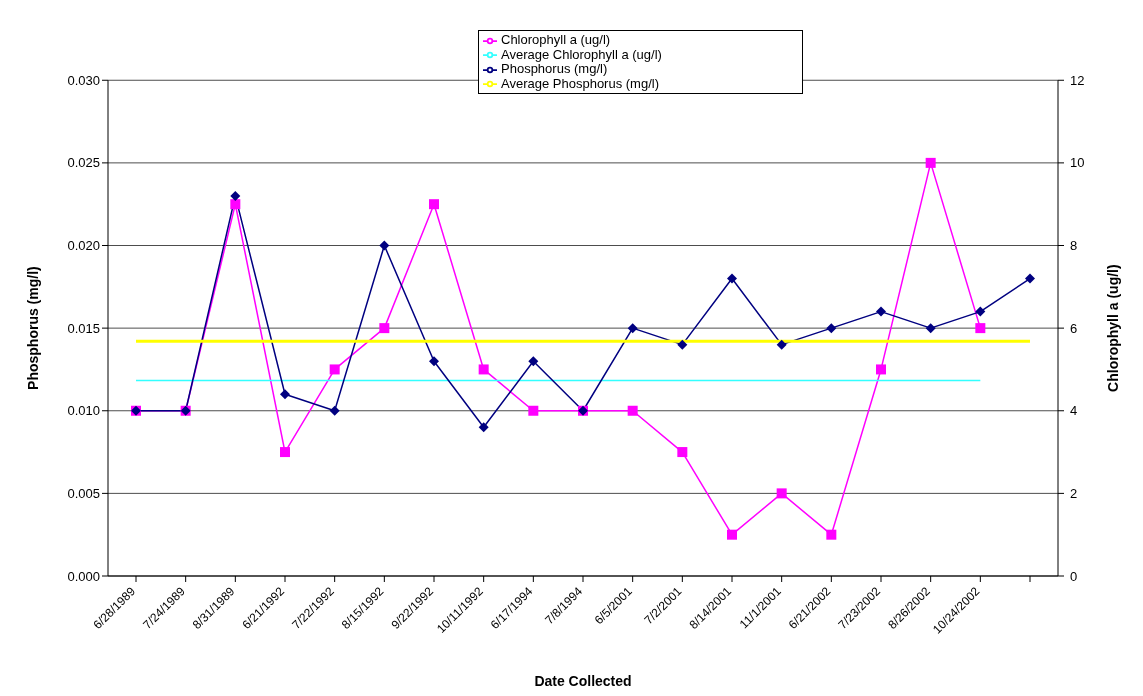  I want to click on legend-label: Average Phosphorus (mg/l), so click(580, 83).